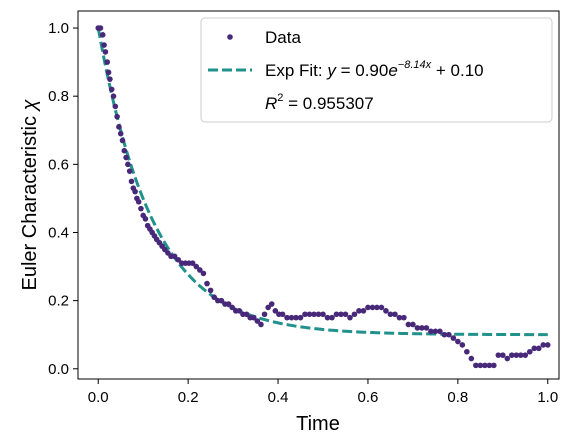 This screenshot has height=443, width=583. What do you see at coordinates (323, 392) in the screenshot?
I see `x-axis: 0.0 0.2 0.4 0.6 0.8 1.0` at bounding box center [323, 392].